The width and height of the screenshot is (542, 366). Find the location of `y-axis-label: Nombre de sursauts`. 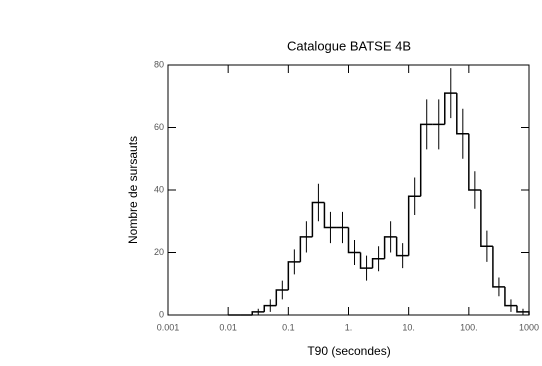

y-axis-label: Nombre de sursauts is located at coordinates (133, 190).